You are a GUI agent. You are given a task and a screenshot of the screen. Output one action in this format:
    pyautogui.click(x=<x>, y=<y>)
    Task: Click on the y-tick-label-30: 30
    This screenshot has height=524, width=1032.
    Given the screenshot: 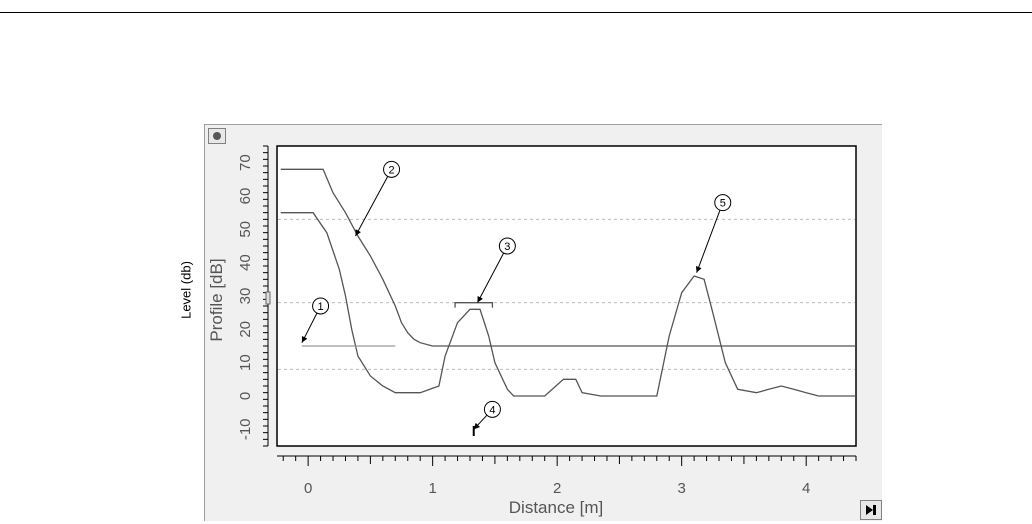 What is the action you would take?
    pyautogui.click(x=245, y=296)
    